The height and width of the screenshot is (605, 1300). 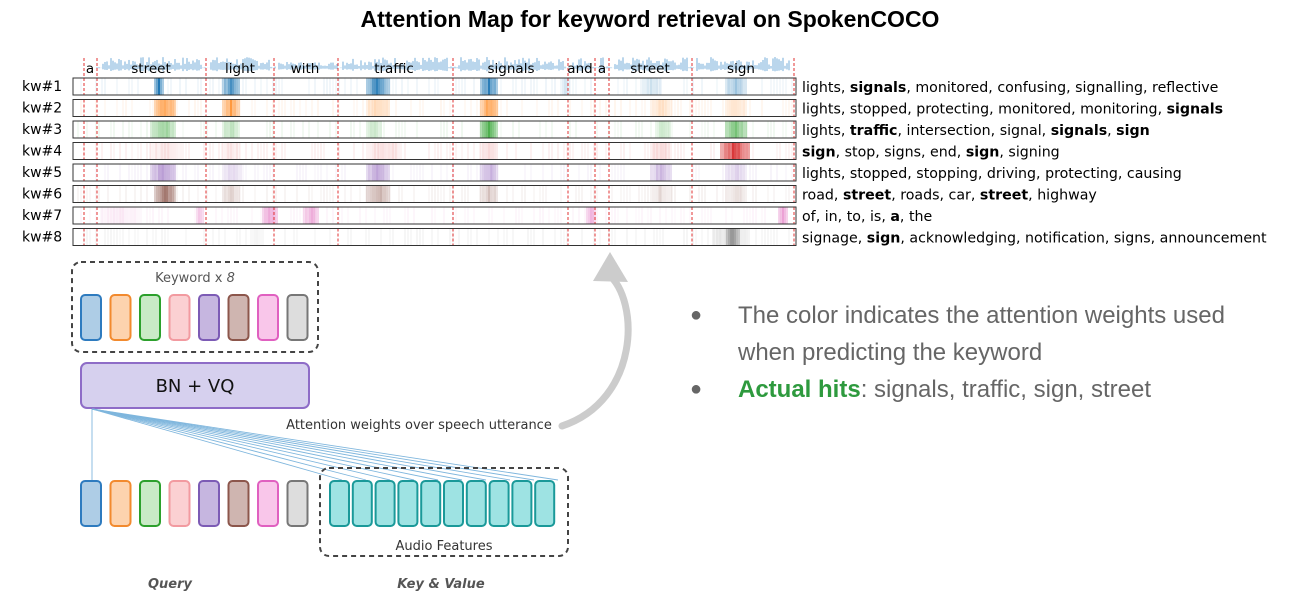 I want to click on row-label: kw#8, so click(x=42, y=238).